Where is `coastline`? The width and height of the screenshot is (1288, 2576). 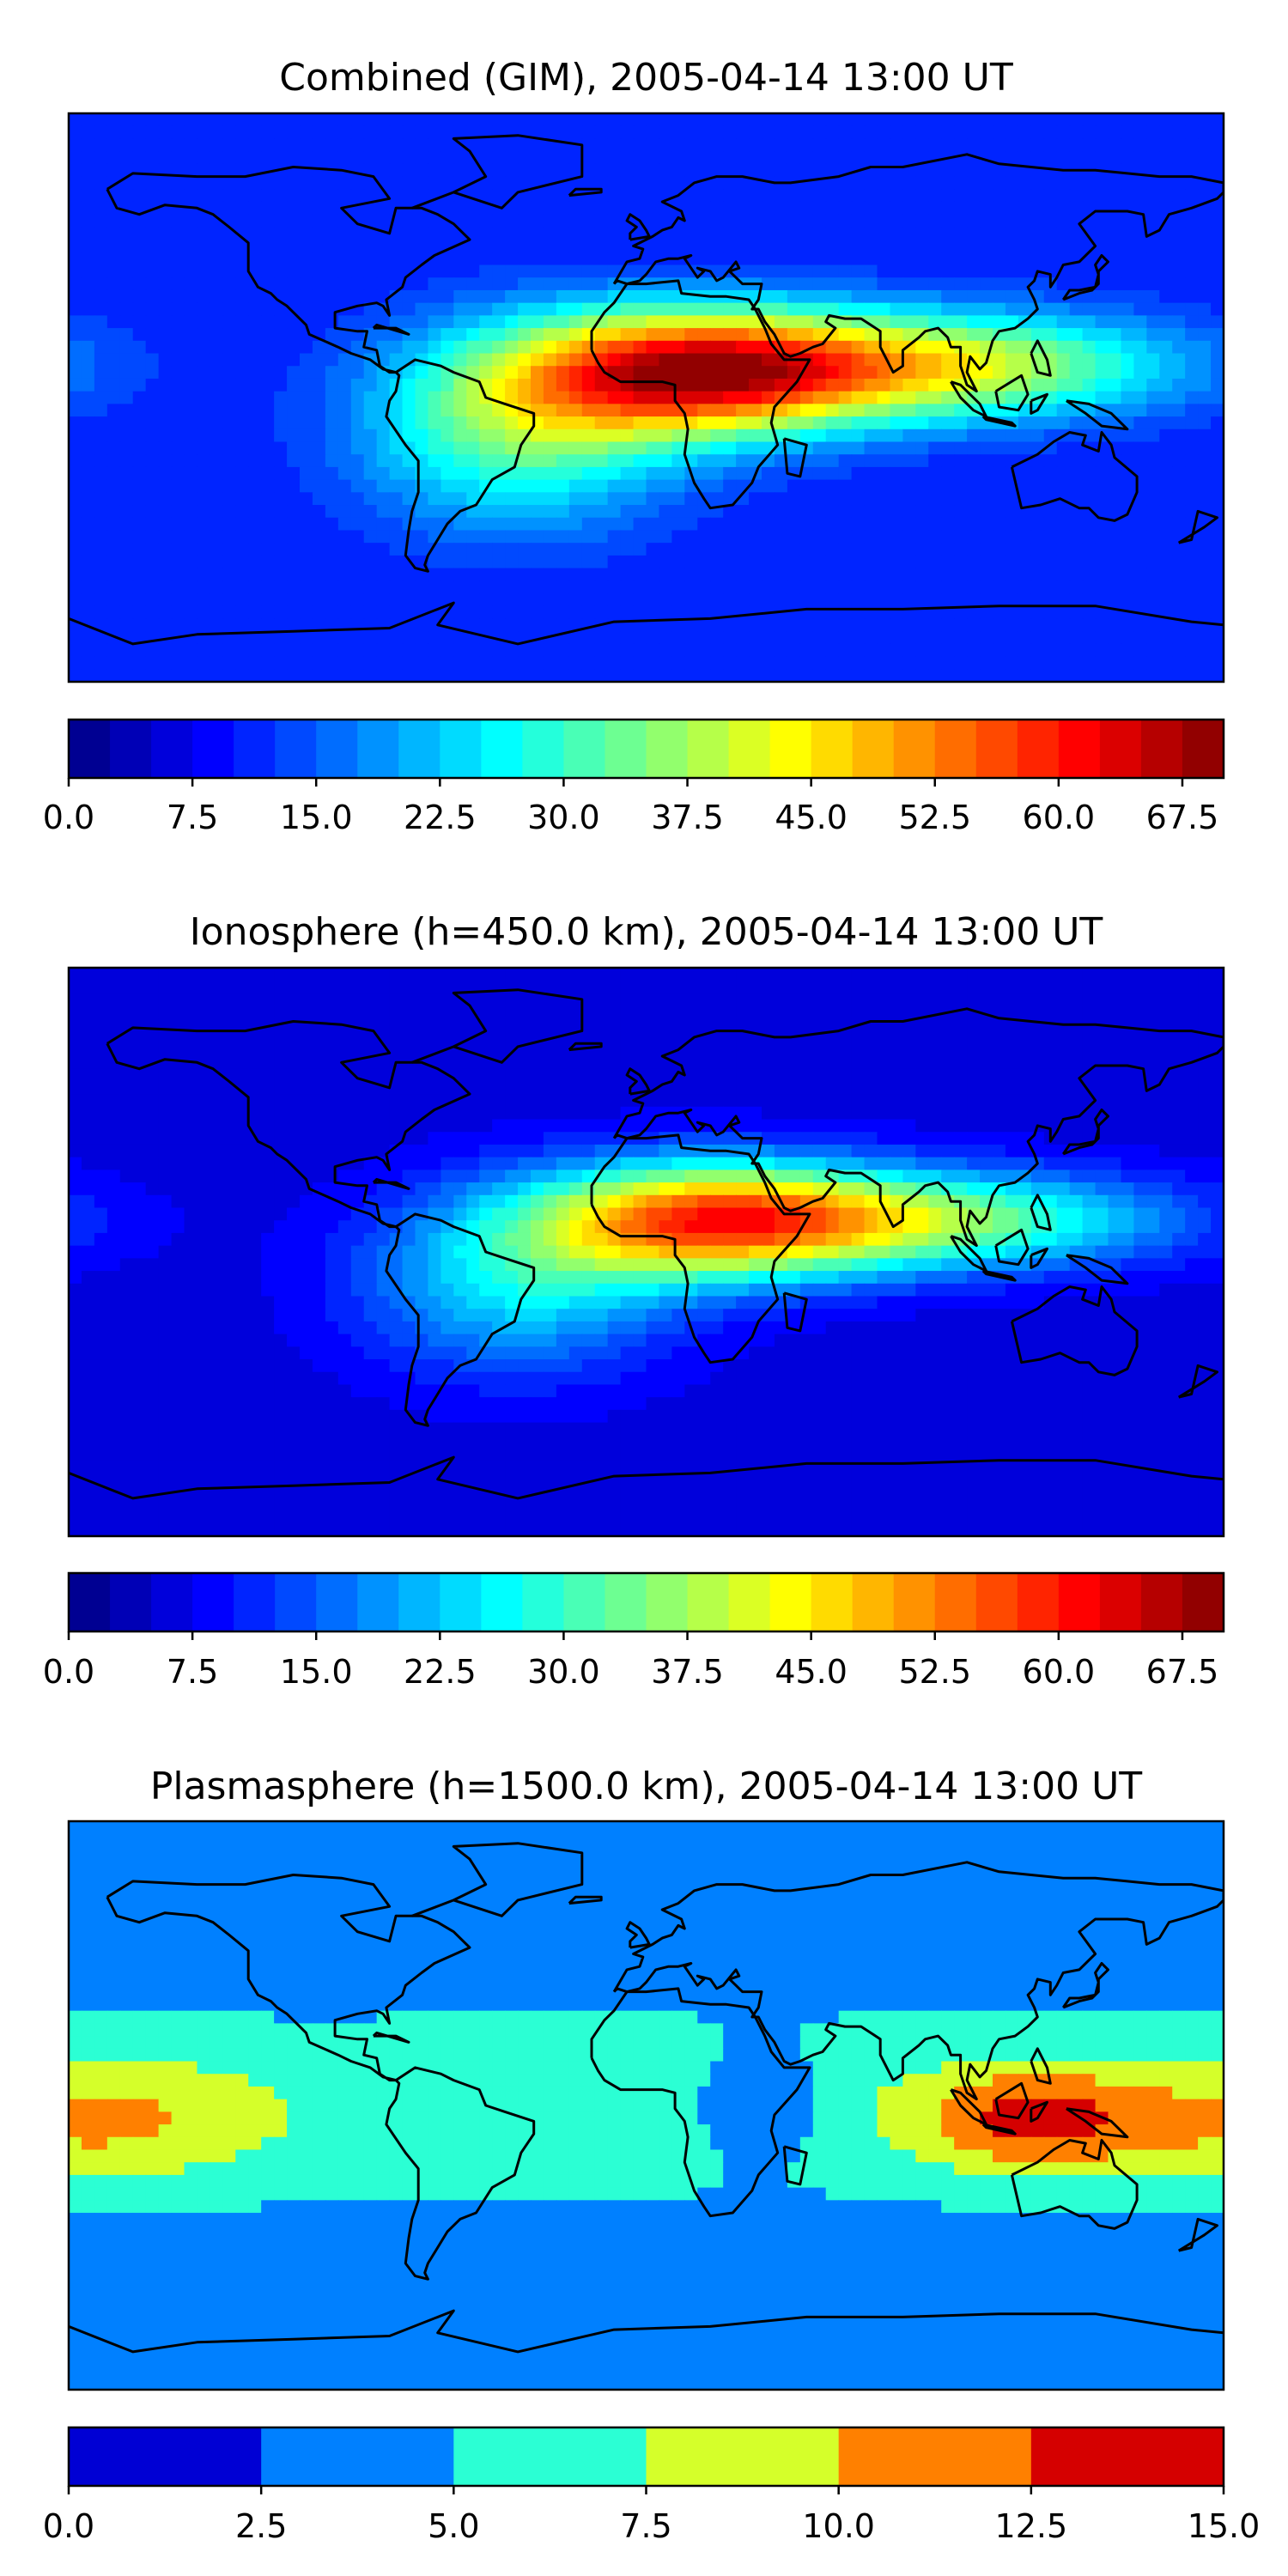
coastline is located at coordinates (999, 421).